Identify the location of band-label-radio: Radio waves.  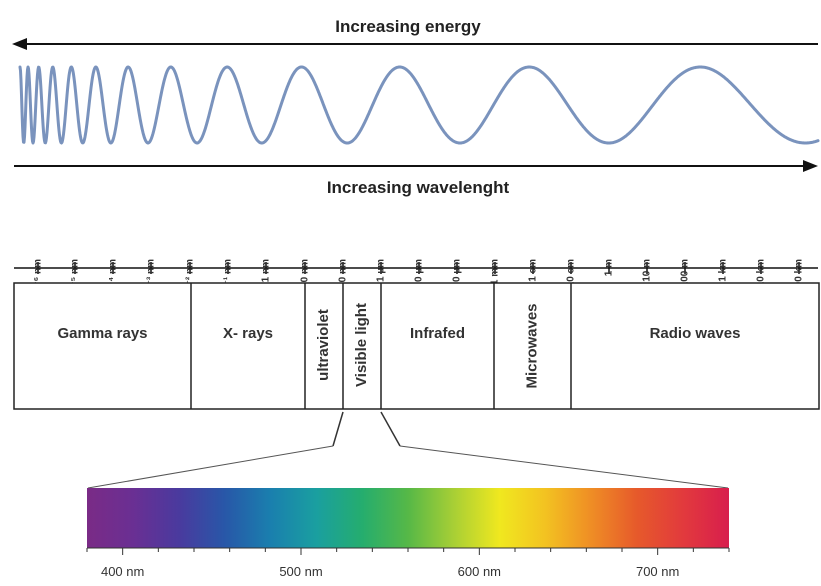
(695, 333).